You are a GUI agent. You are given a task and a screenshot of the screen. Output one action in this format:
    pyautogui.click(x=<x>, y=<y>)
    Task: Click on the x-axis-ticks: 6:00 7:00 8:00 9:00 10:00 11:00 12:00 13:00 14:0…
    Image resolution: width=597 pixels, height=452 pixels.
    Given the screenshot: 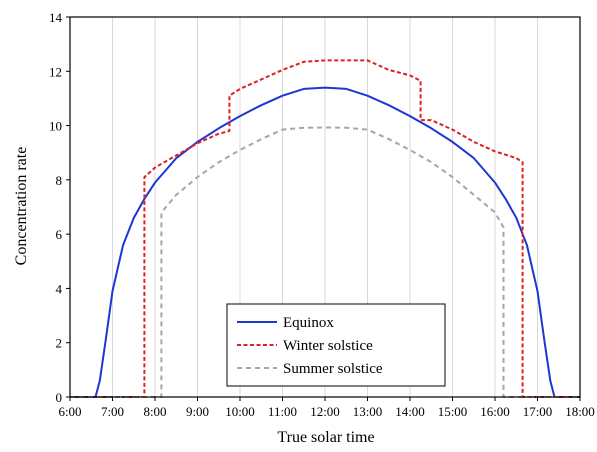 What is the action you would take?
    pyautogui.click(x=326, y=408)
    